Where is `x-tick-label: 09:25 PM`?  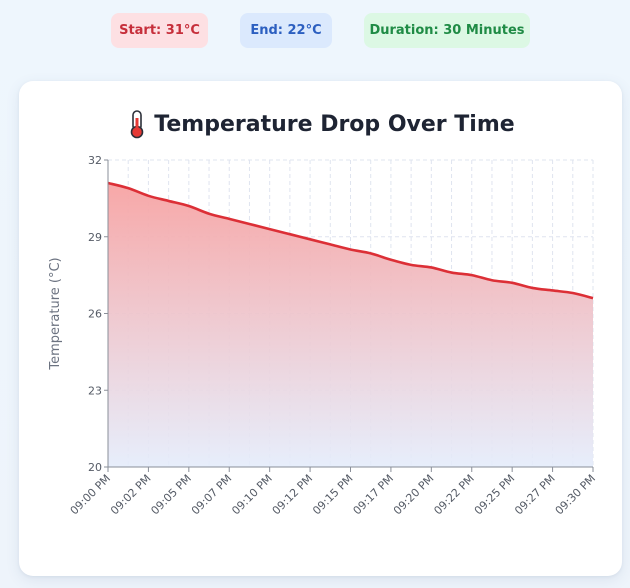
x-tick-label: 09:25 PM is located at coordinates (494, 494).